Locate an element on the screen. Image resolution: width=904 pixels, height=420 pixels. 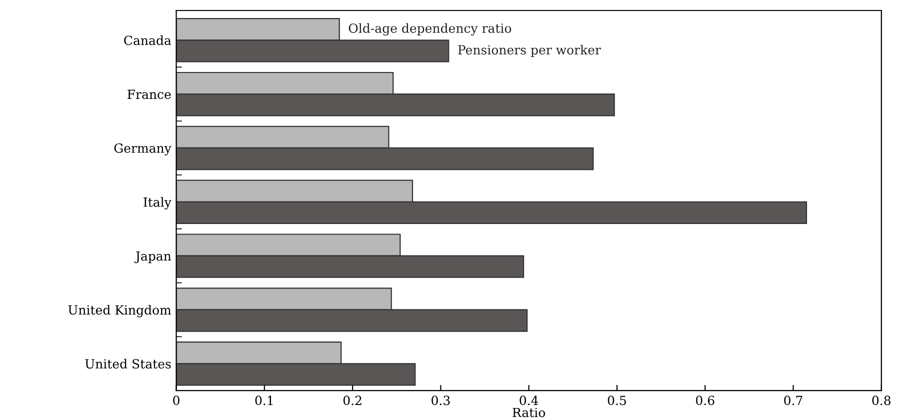
y-tick-label: Germany is located at coordinates (143, 149).